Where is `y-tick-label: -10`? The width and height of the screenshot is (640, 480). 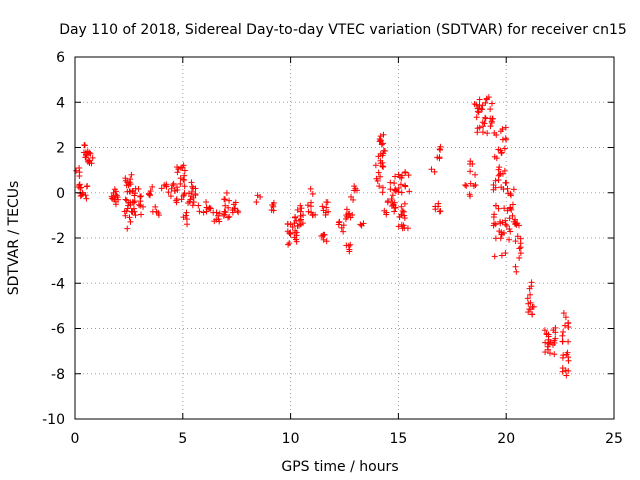
y-tick-label: -10 is located at coordinates (53, 420).